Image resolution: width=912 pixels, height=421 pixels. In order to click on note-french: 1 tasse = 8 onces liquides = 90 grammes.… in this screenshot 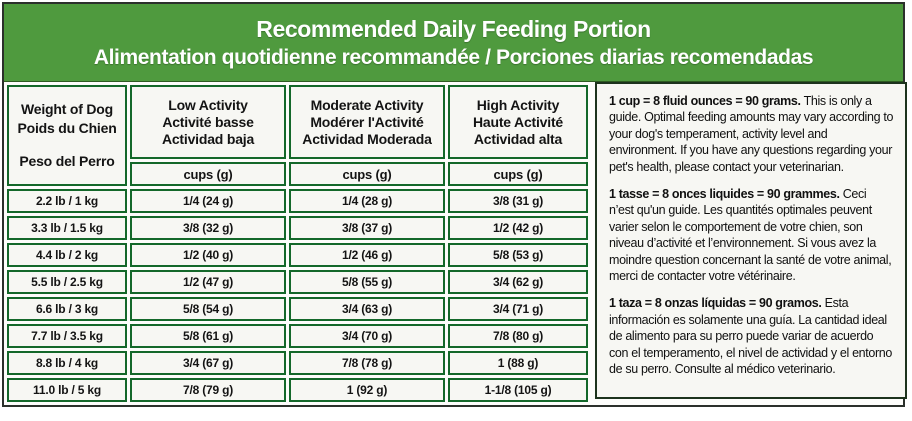, I will do `click(751, 235)`.